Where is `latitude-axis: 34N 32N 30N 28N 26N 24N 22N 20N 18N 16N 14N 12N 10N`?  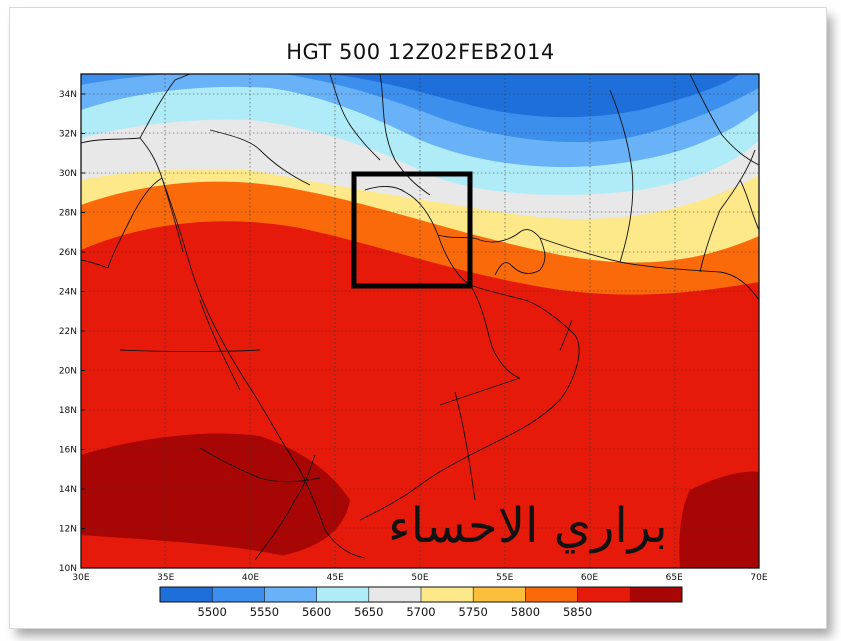
latitude-axis: 34N 32N 30N 28N 26N 24N 22N 20N 18N 16N 14N 12N 10N is located at coordinates (72, 332).